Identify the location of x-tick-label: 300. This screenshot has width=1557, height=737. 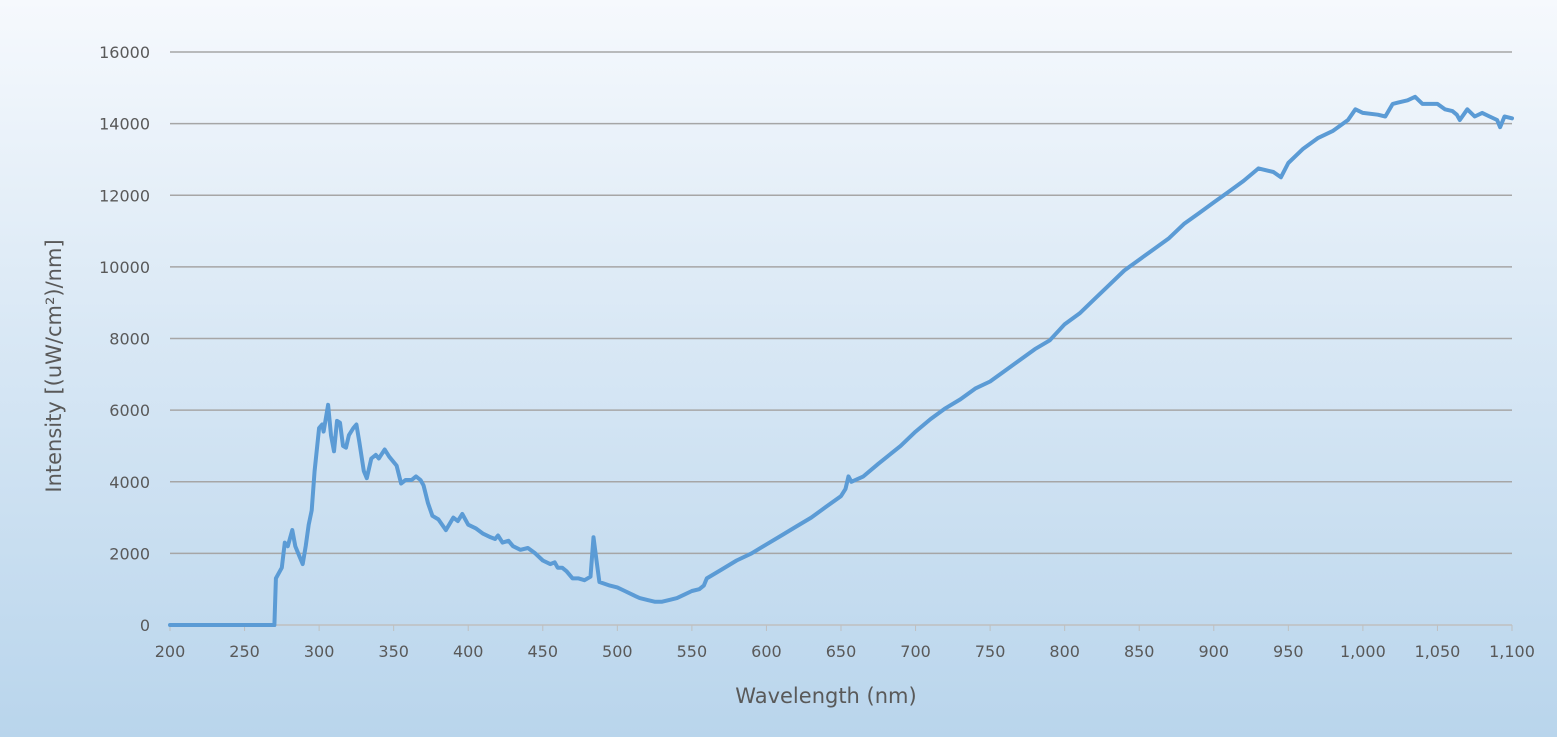
(319, 651).